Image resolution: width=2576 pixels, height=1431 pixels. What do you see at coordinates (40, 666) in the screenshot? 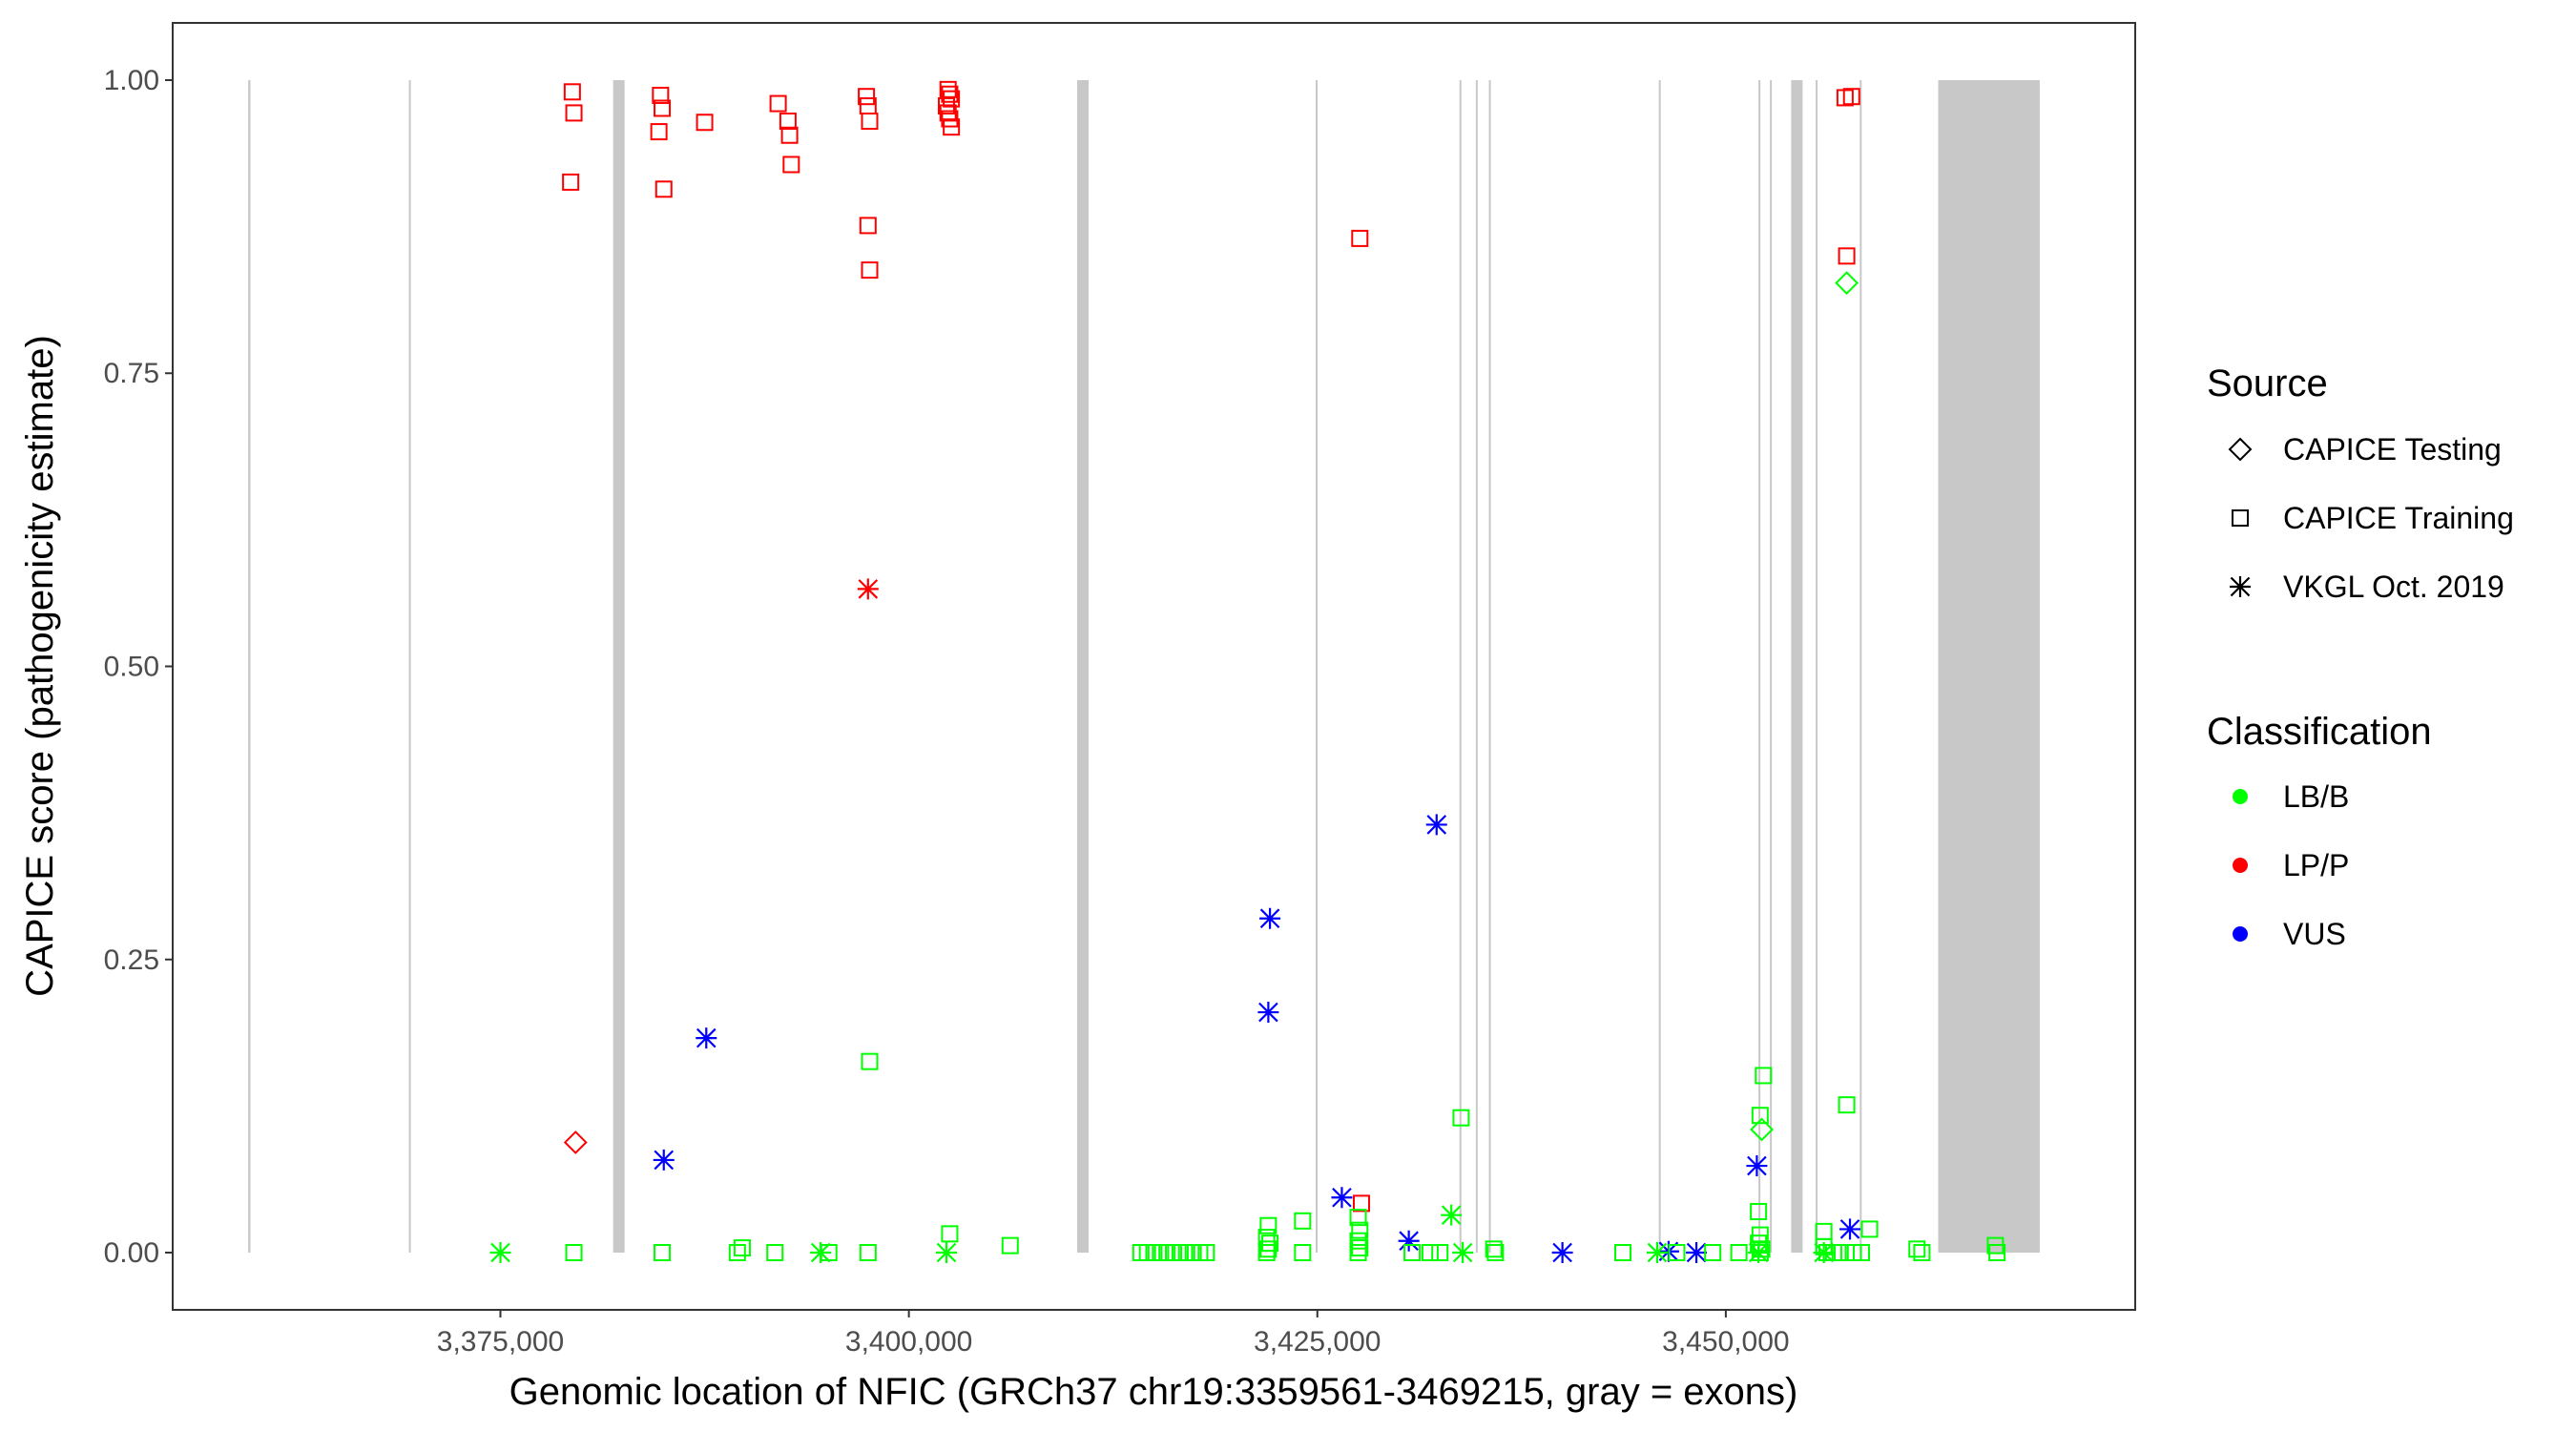
I see `y-axis-title: CAPICE score (pathogenicity estimate)` at bounding box center [40, 666].